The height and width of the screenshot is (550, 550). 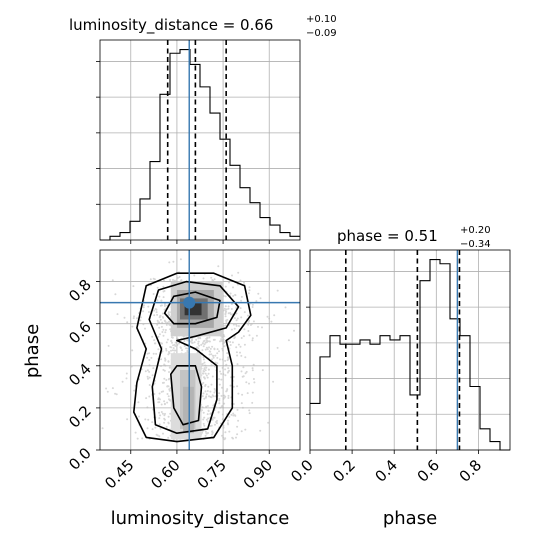 I want to click on y-axis-label-phase: phase, so click(x=32, y=351).